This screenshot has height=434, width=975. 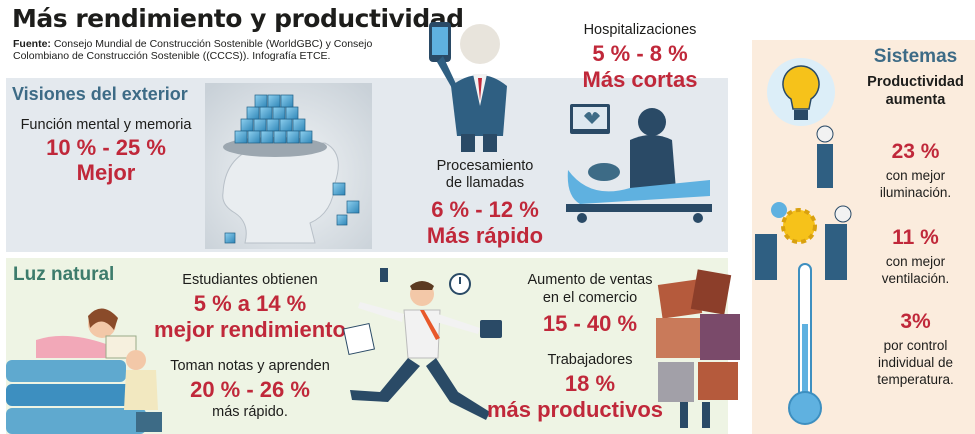 What do you see at coordinates (422, 344) in the screenshot?
I see `busy-worker-illustration` at bounding box center [422, 344].